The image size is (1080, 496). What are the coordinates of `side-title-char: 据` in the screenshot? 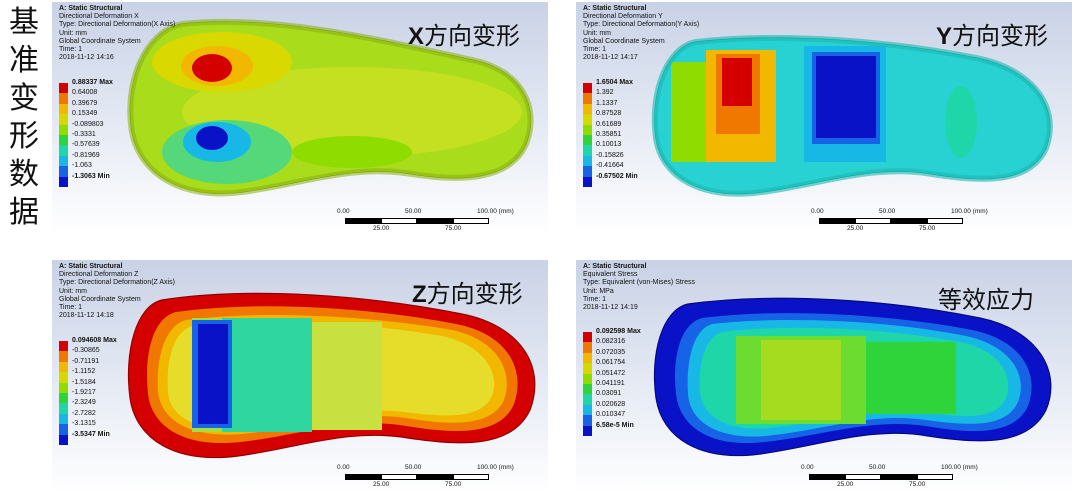 It's located at (24, 212).